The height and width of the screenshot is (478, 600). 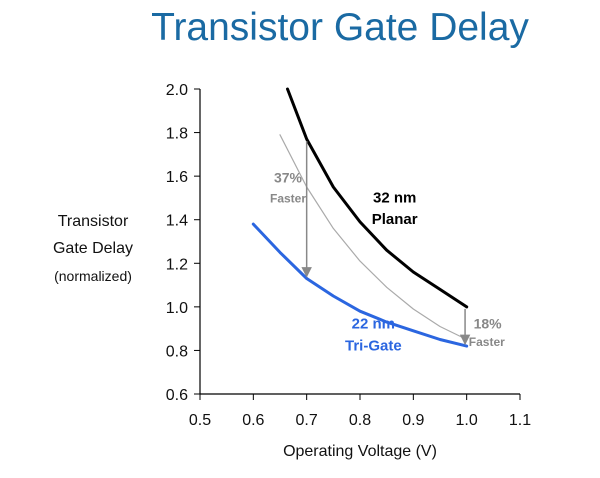 I want to click on trigate-22nm-line, so click(x=360, y=285).